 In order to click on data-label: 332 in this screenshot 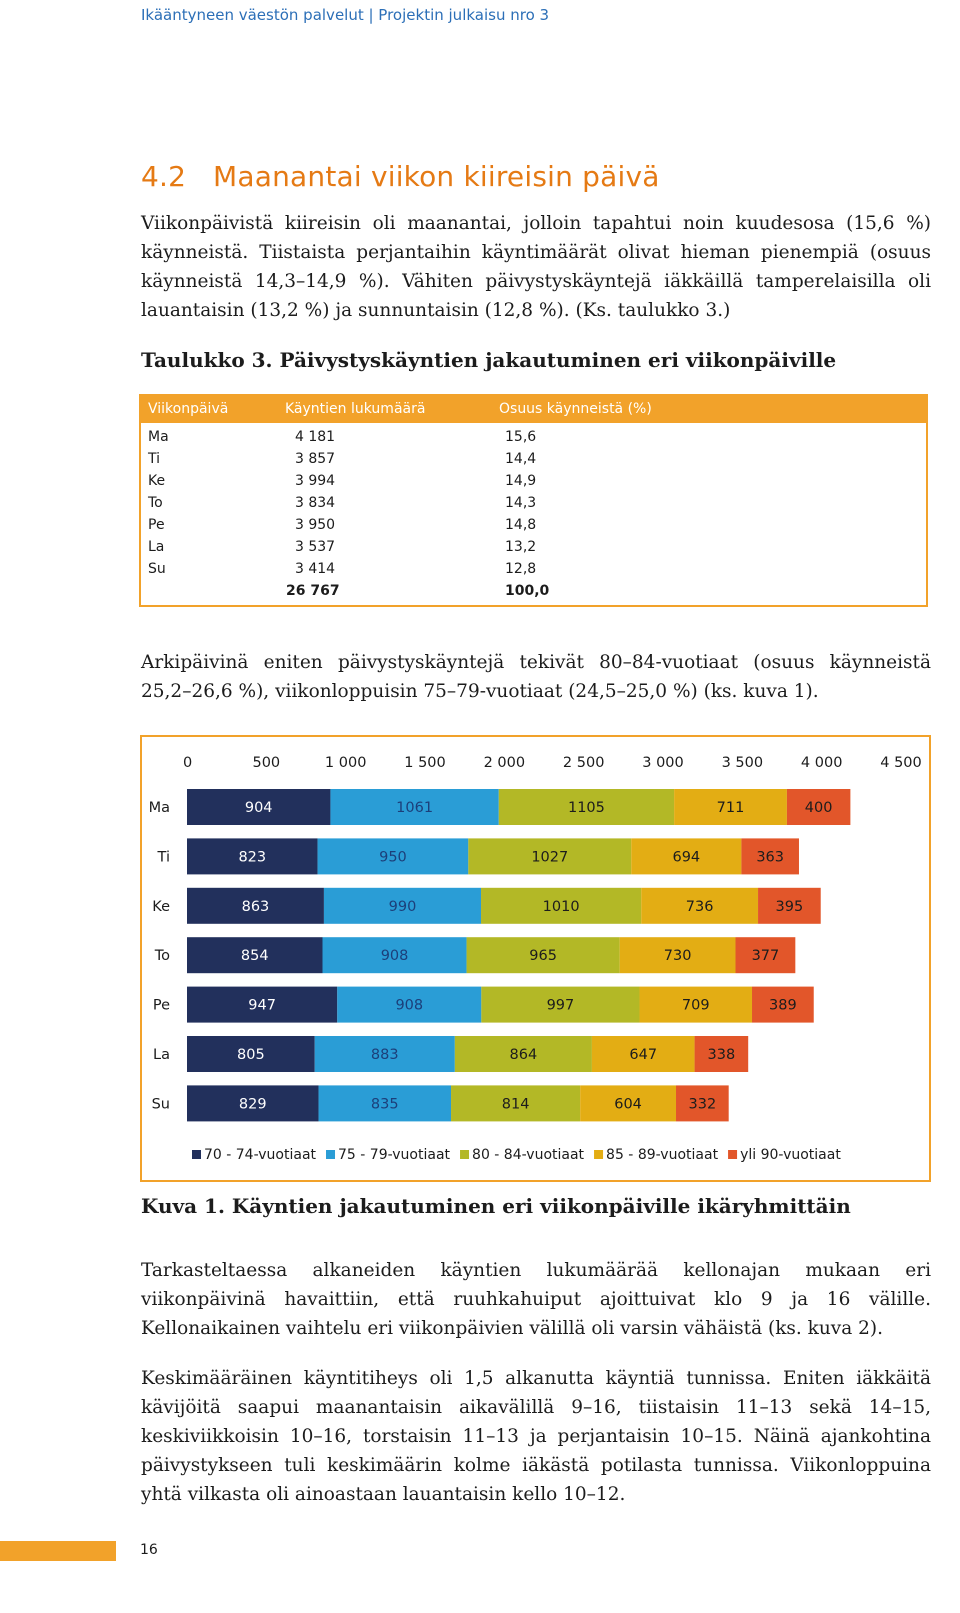, I will do `click(703, 1104)`.